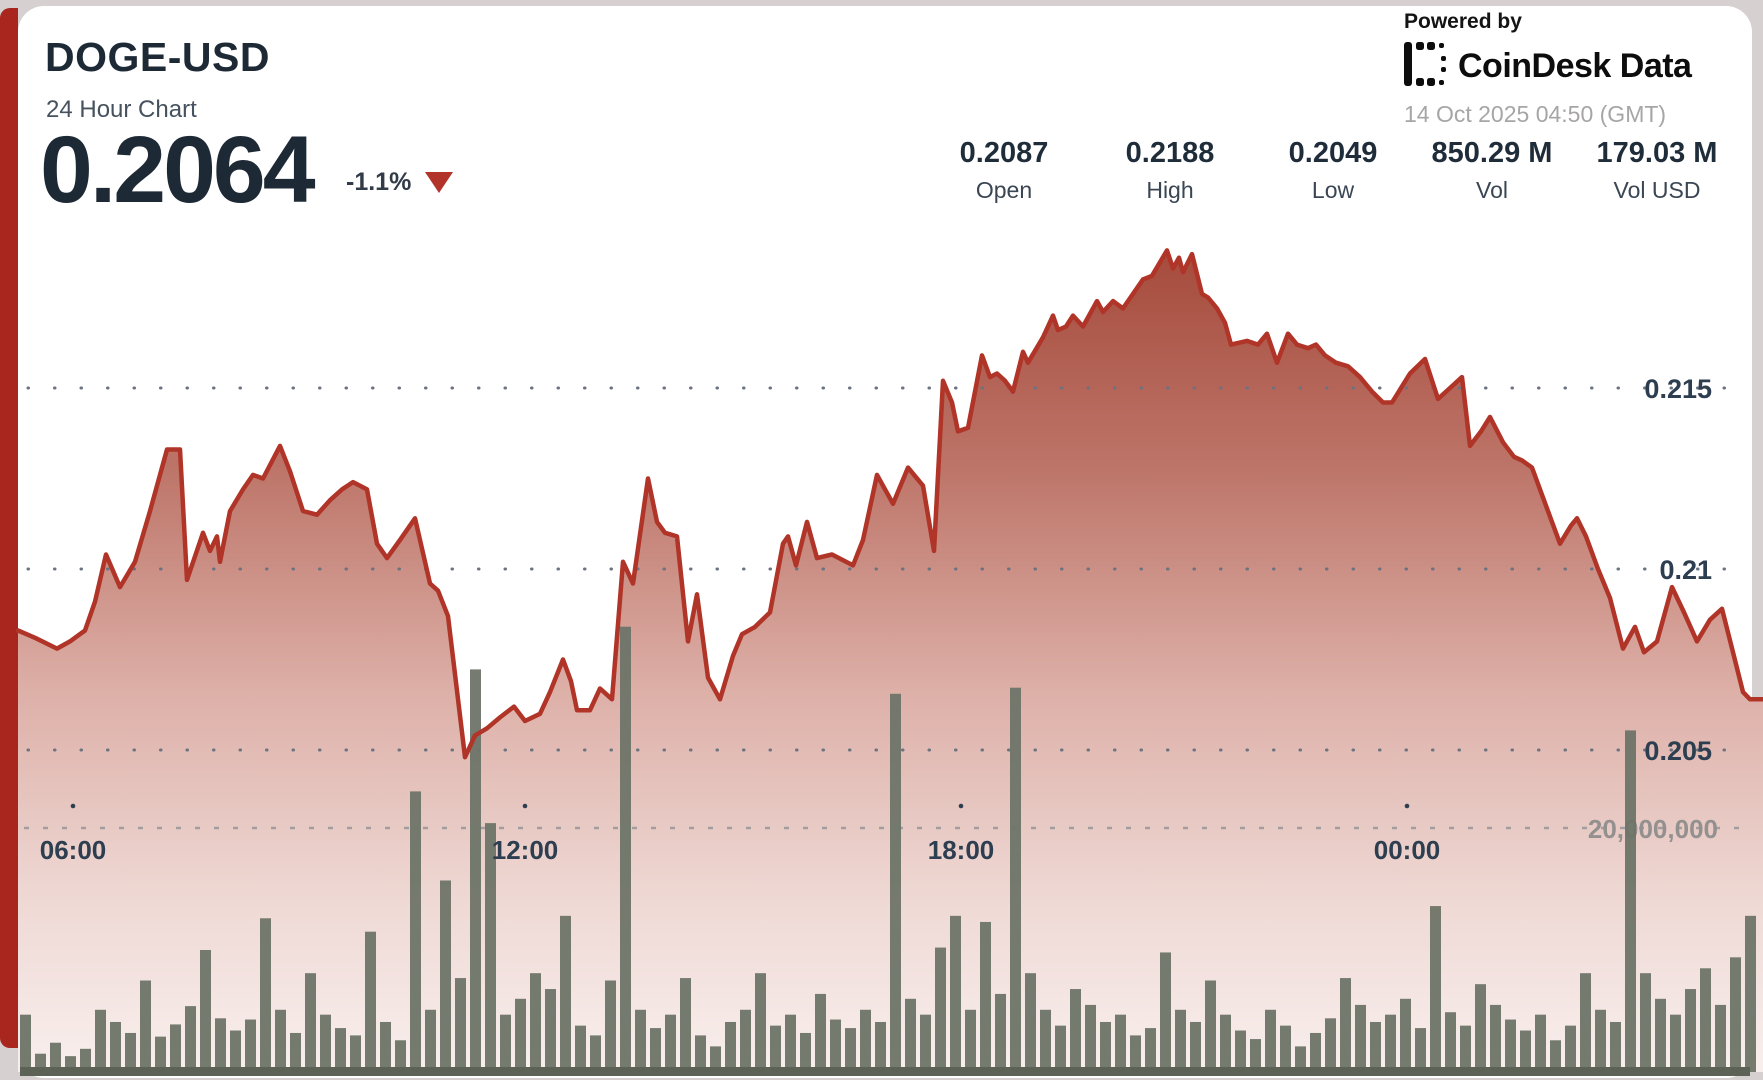 Image resolution: width=1763 pixels, height=1080 pixels. What do you see at coordinates (73, 850) in the screenshot?
I see `time-tick-label: 06:00` at bounding box center [73, 850].